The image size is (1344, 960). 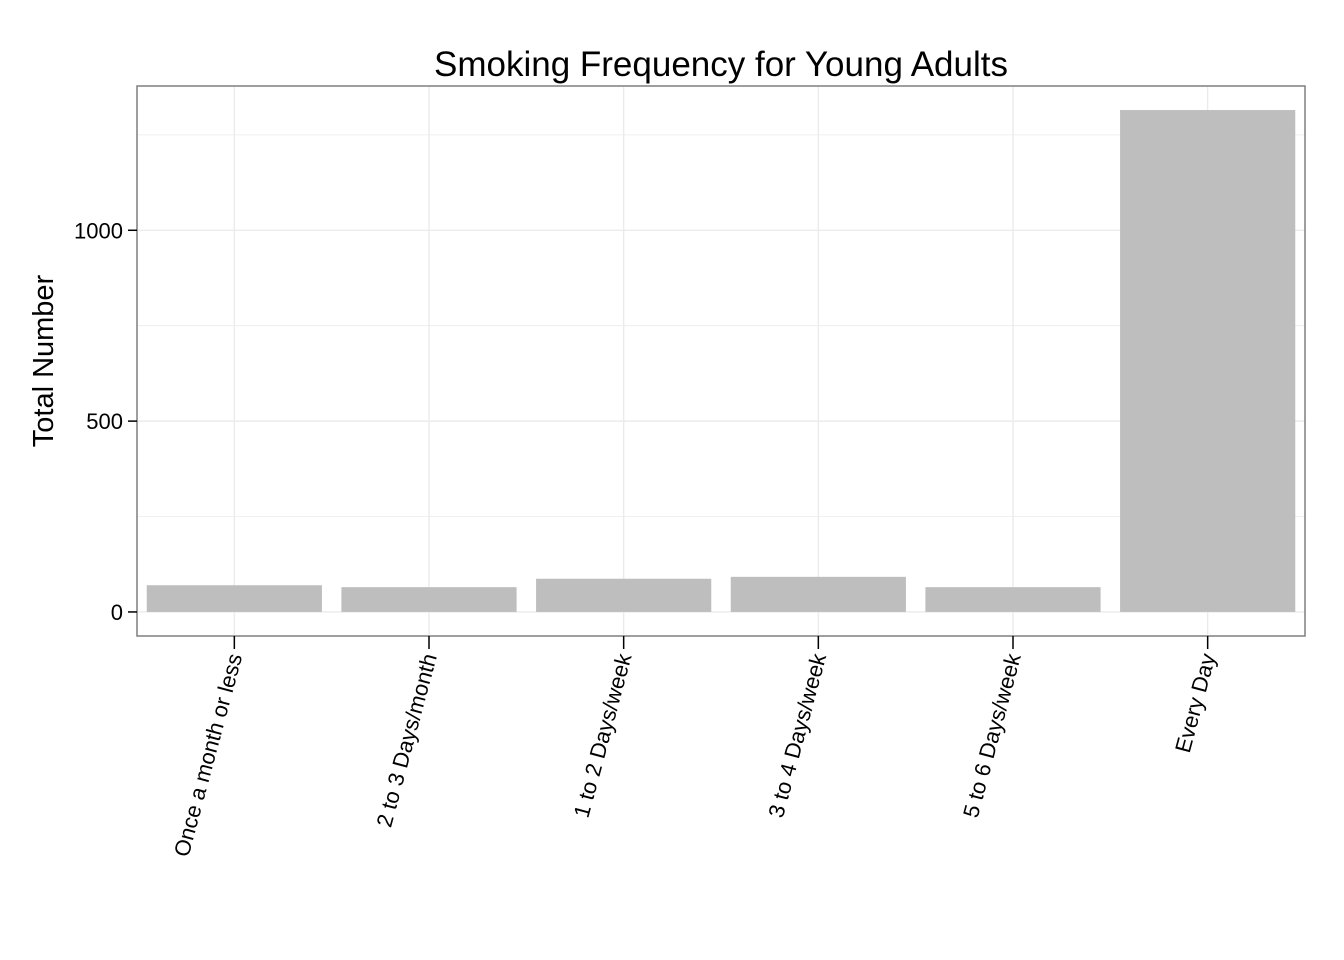 What do you see at coordinates (992, 735) in the screenshot?
I see `x-tick-label: 5 to 6 Days/week` at bounding box center [992, 735].